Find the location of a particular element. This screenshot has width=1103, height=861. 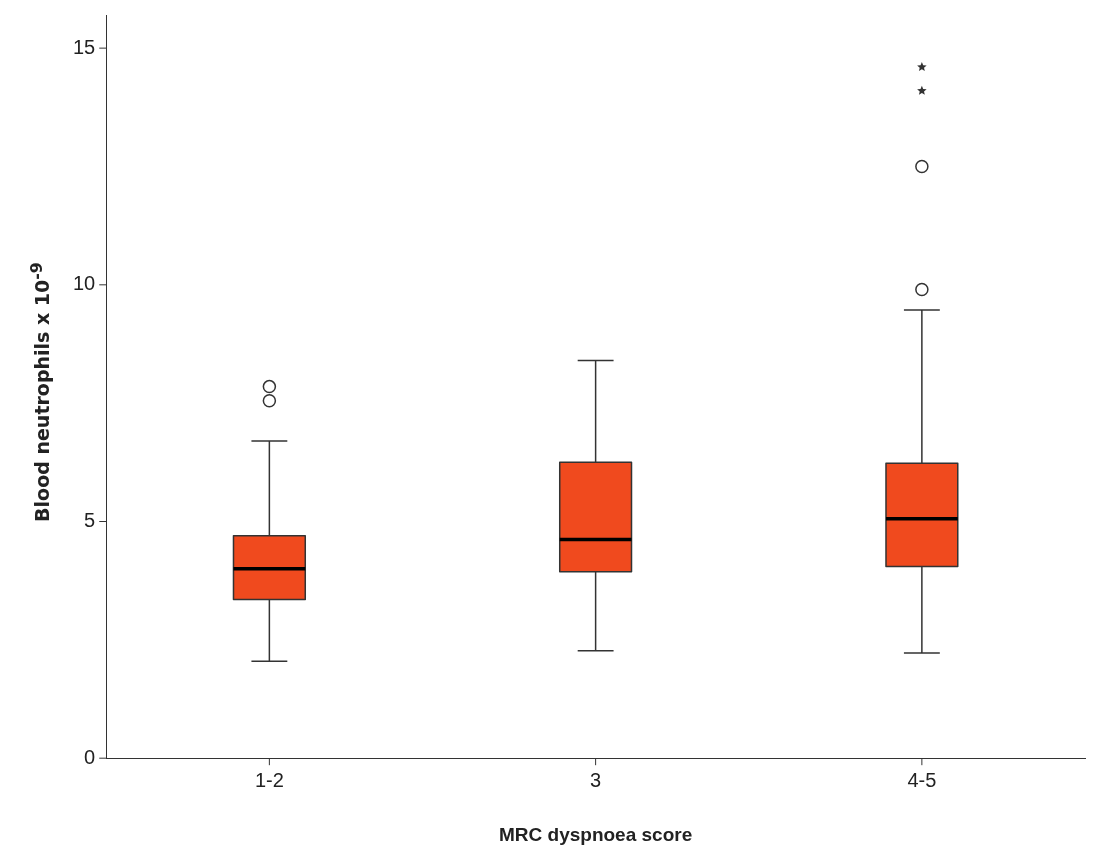

y-tick-label: 15 is located at coordinates (84, 46).